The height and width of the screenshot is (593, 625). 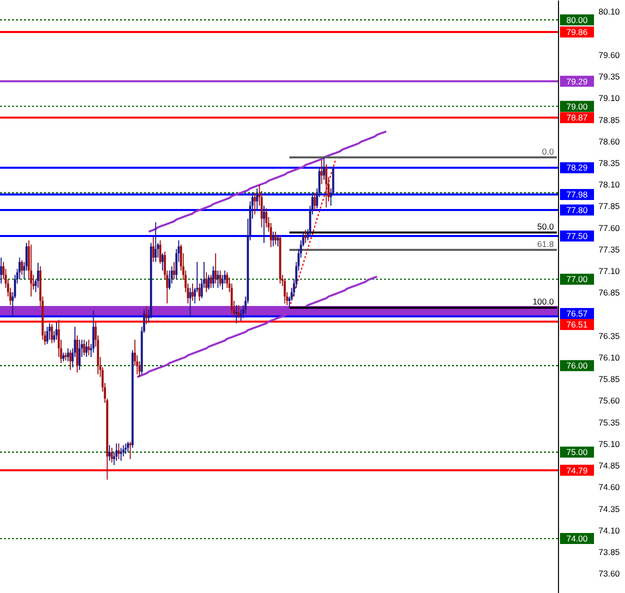 I want to click on series-label: 50.0, so click(x=545, y=227).